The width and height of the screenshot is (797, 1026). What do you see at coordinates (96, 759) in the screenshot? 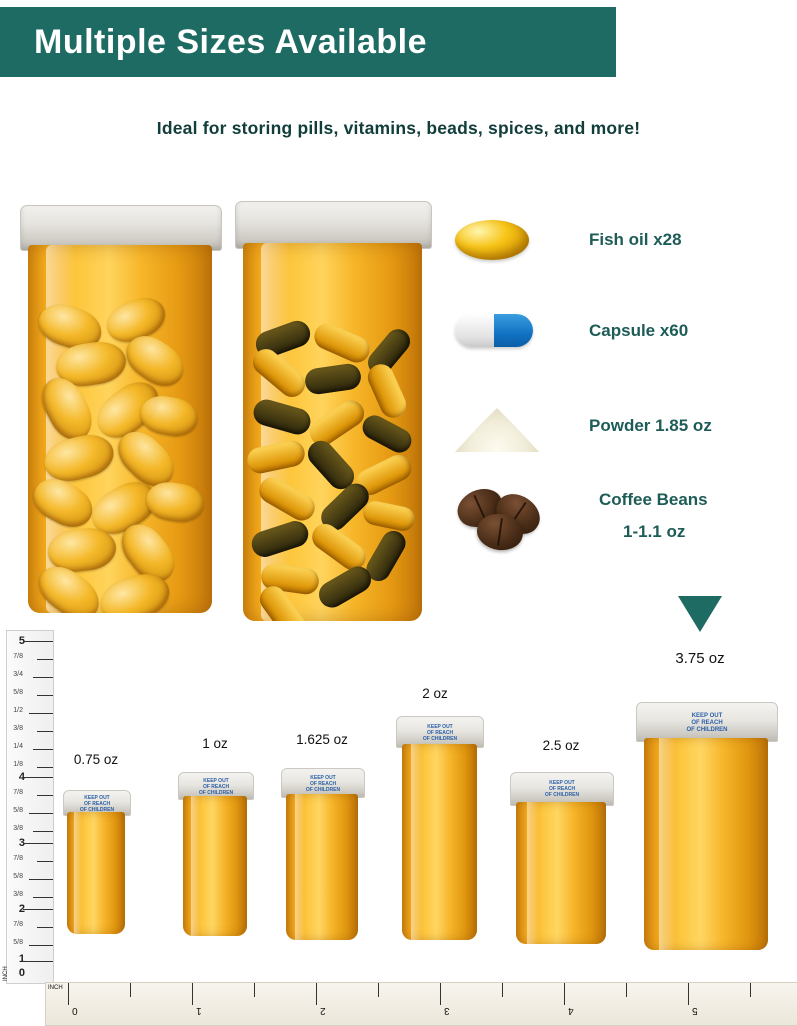
I see `size-capacity-label: 0.75 oz` at bounding box center [96, 759].